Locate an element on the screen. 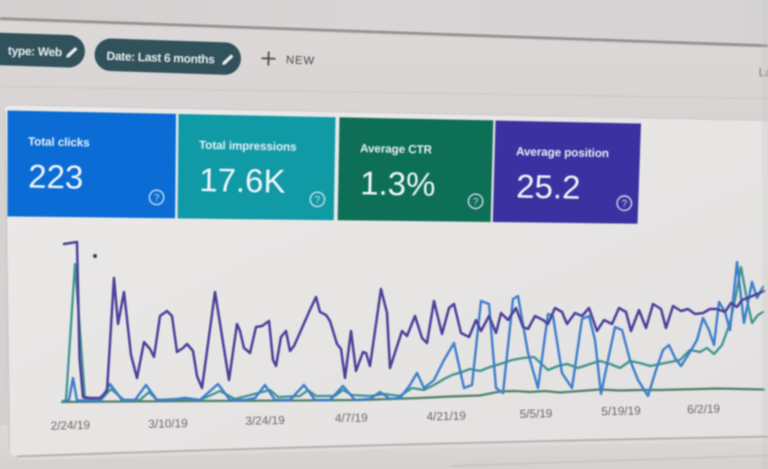  svg-text: 2/24/19 is located at coordinates (70, 425).